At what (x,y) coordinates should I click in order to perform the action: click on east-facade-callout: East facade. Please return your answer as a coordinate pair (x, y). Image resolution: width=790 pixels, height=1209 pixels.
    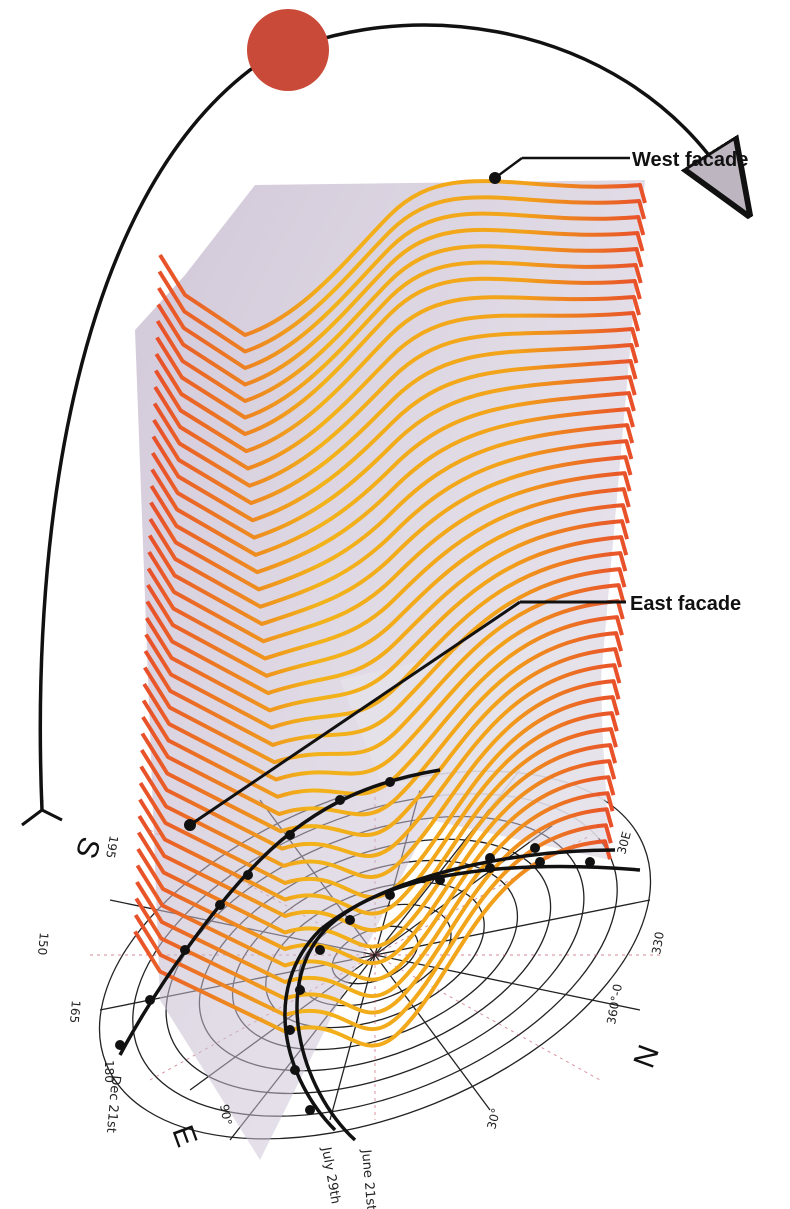
    Looking at the image, I should click on (462, 712).